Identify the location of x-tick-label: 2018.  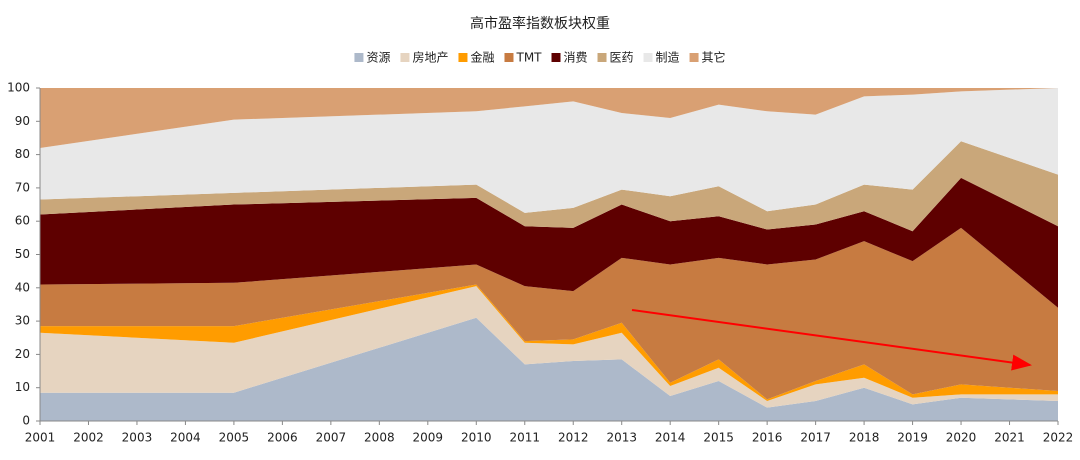
(864, 438).